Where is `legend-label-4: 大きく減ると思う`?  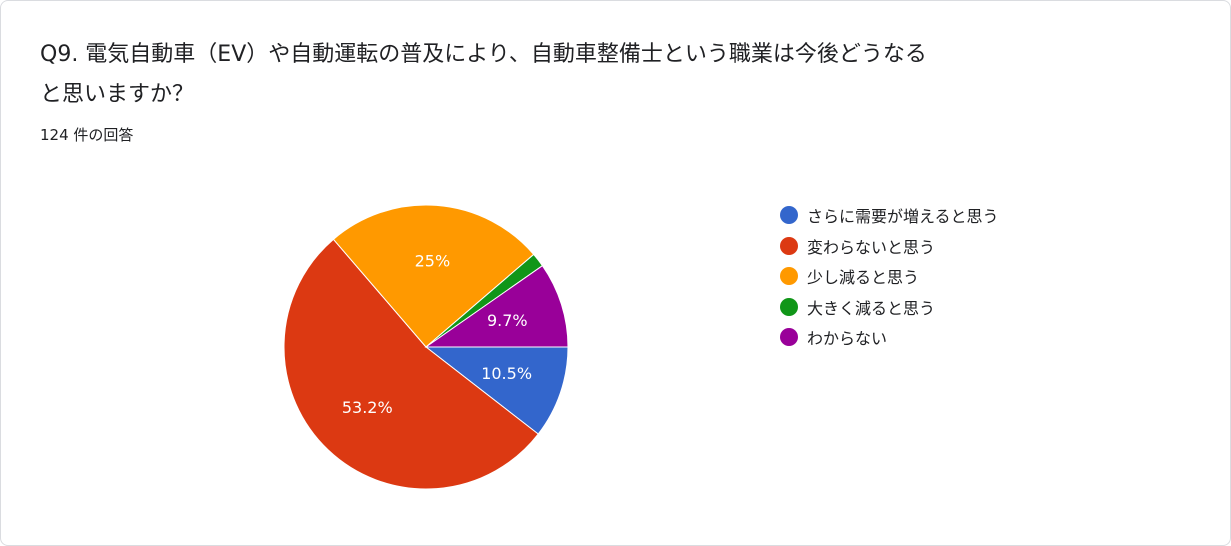
legend-label-4: 大きく減ると思う is located at coordinates (871, 308).